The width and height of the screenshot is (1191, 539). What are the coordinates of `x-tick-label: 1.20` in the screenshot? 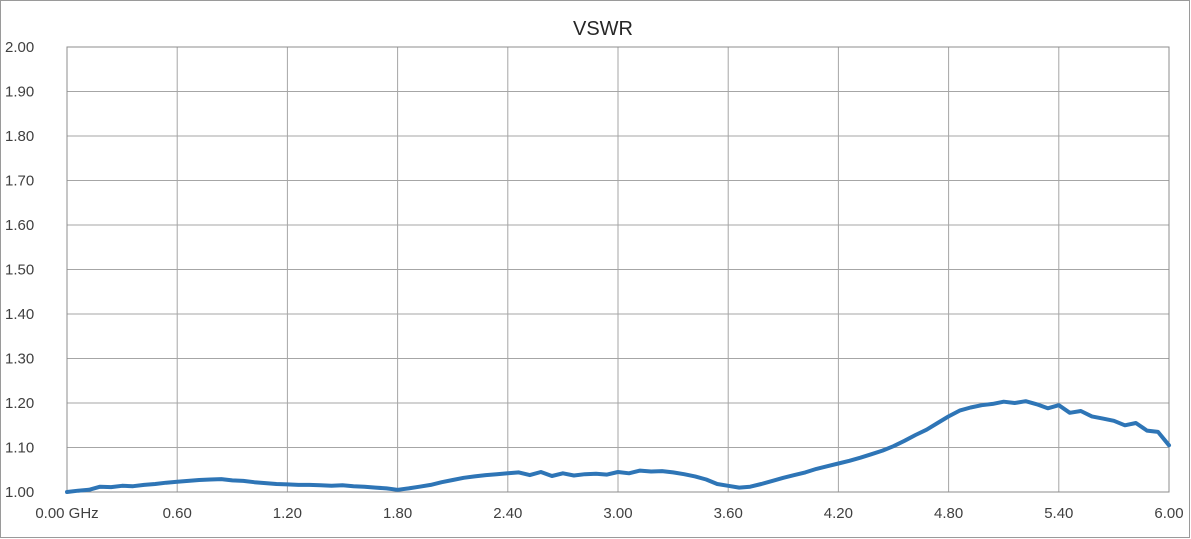 It's located at (287, 513).